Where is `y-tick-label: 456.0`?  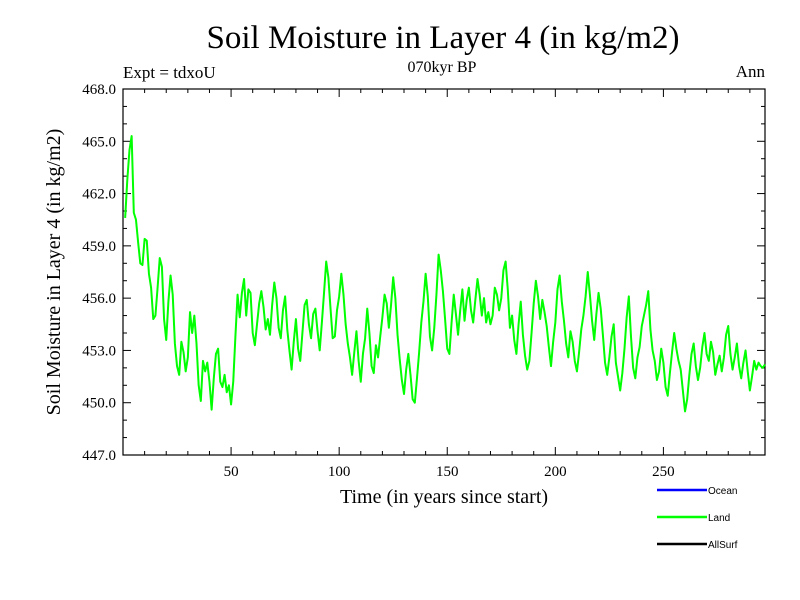
y-tick-label: 456.0 is located at coordinates (99, 299).